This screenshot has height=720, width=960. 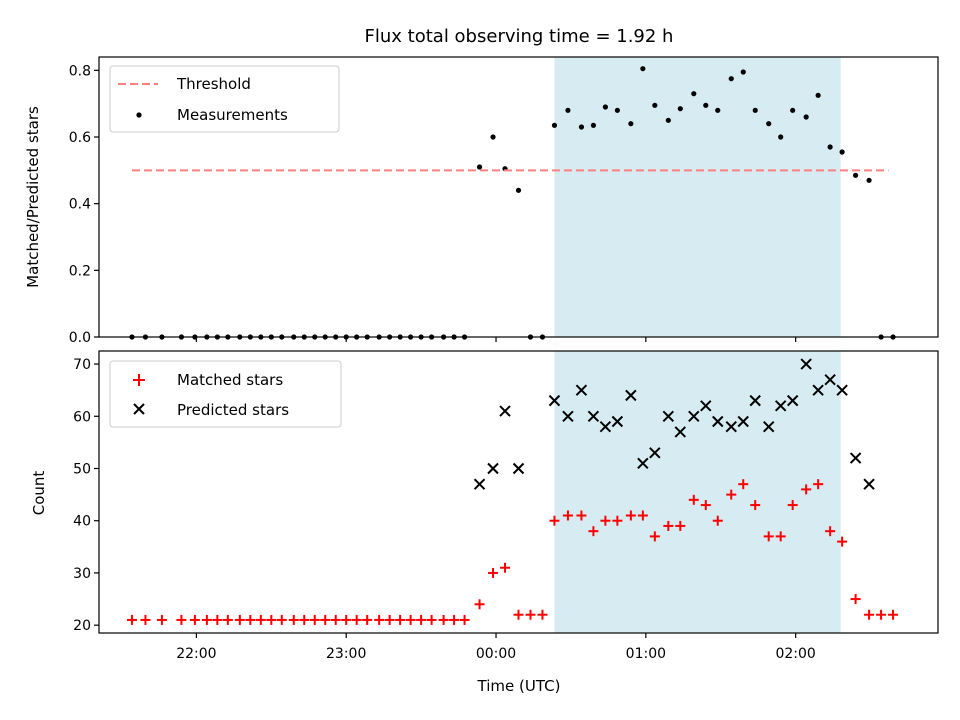 What do you see at coordinates (230, 380) in the screenshot?
I see `legend-matched-label: Matched stars` at bounding box center [230, 380].